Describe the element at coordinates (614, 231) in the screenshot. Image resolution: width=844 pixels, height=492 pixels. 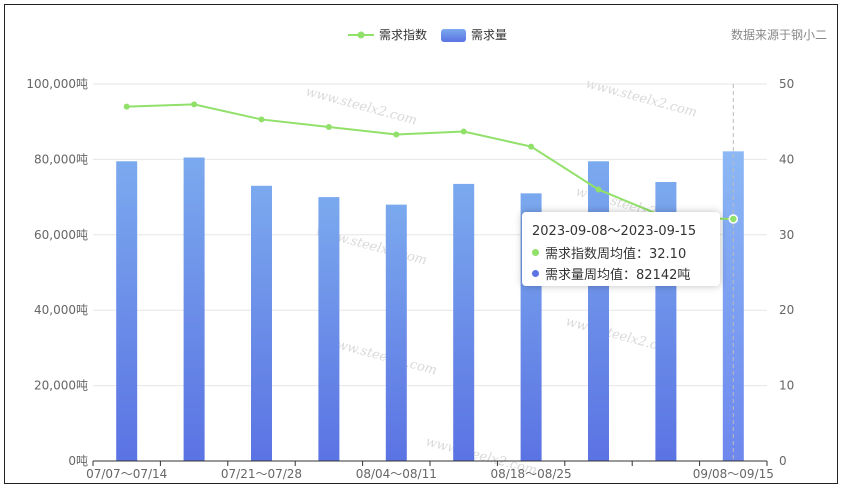
I see `tooltip-title: 2023-09-08～2023-09-15` at that location.